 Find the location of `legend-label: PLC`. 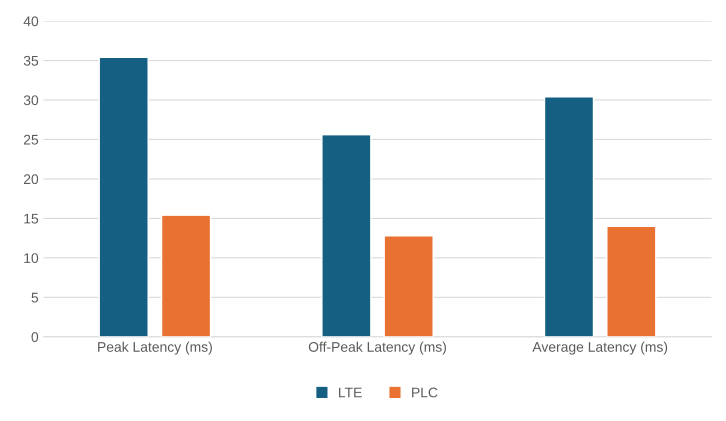

legend-label: PLC is located at coordinates (425, 393).